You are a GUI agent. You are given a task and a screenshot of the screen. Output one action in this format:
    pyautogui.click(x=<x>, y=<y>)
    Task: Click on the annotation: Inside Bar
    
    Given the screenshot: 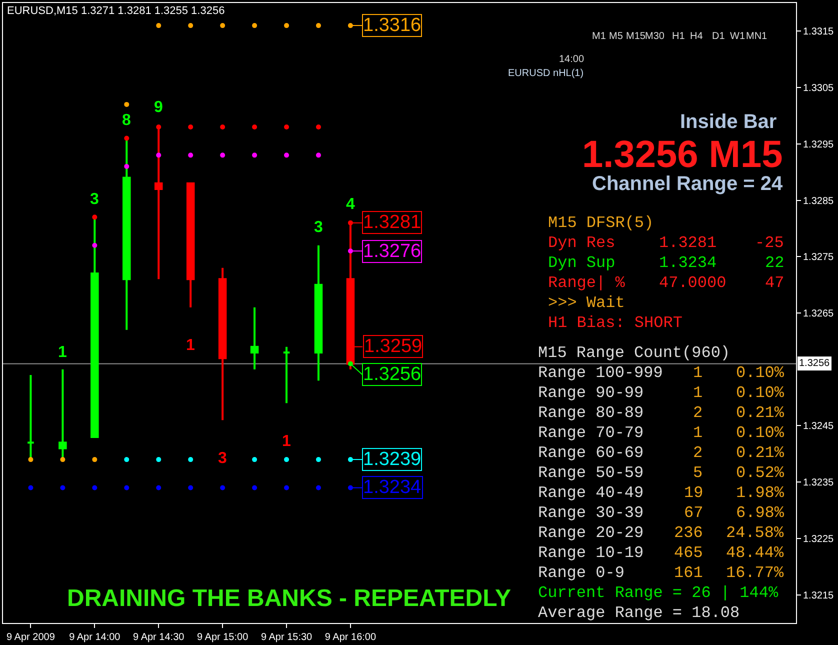 What is the action you would take?
    pyautogui.click(x=728, y=122)
    